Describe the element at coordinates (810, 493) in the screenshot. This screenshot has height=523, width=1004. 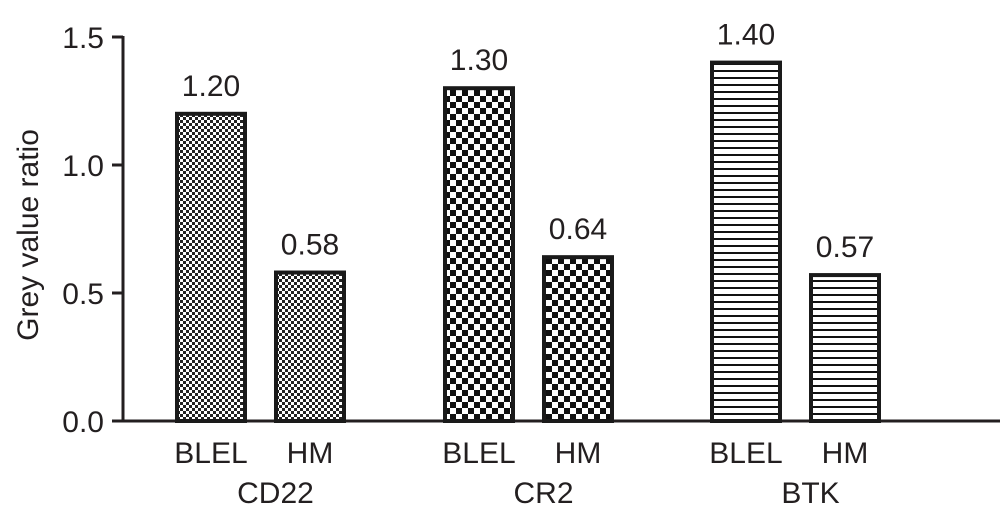
I see `group-label: BTK` at that location.